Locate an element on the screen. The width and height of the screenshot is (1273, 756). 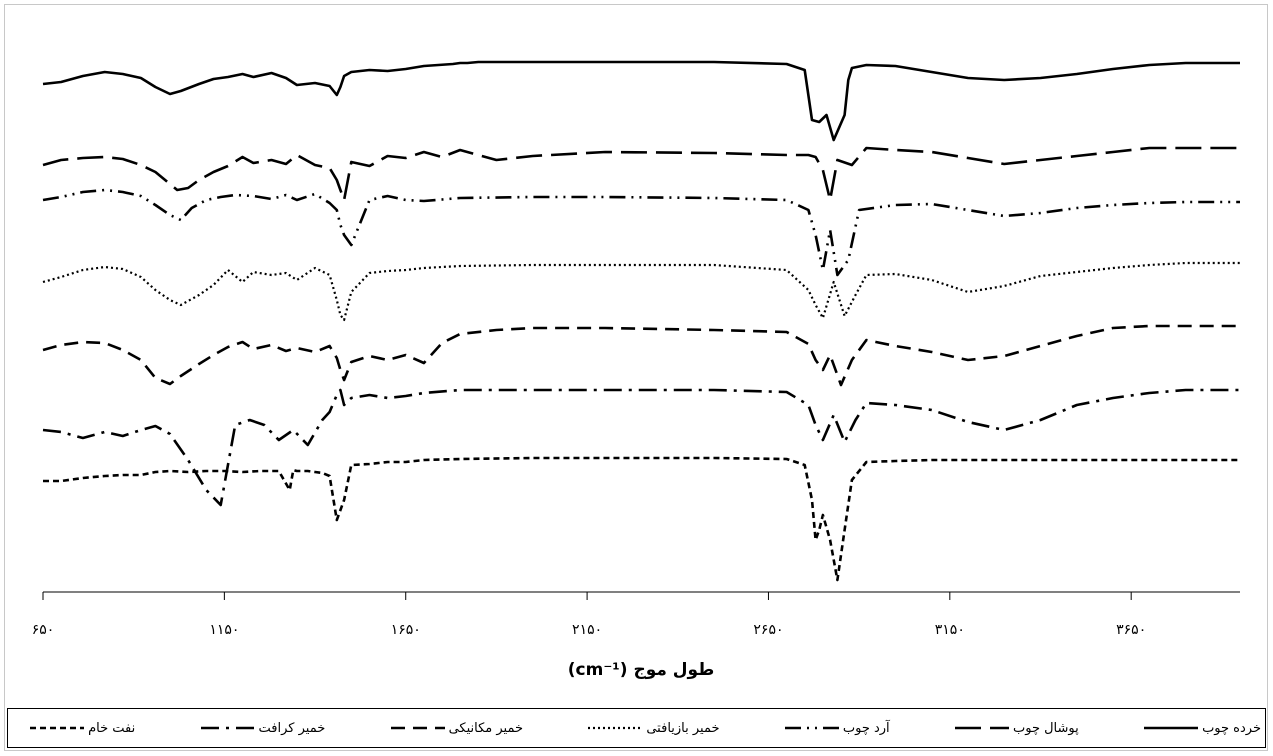
legend-item: خمیر مکانیکی is located at coordinates (456, 728).